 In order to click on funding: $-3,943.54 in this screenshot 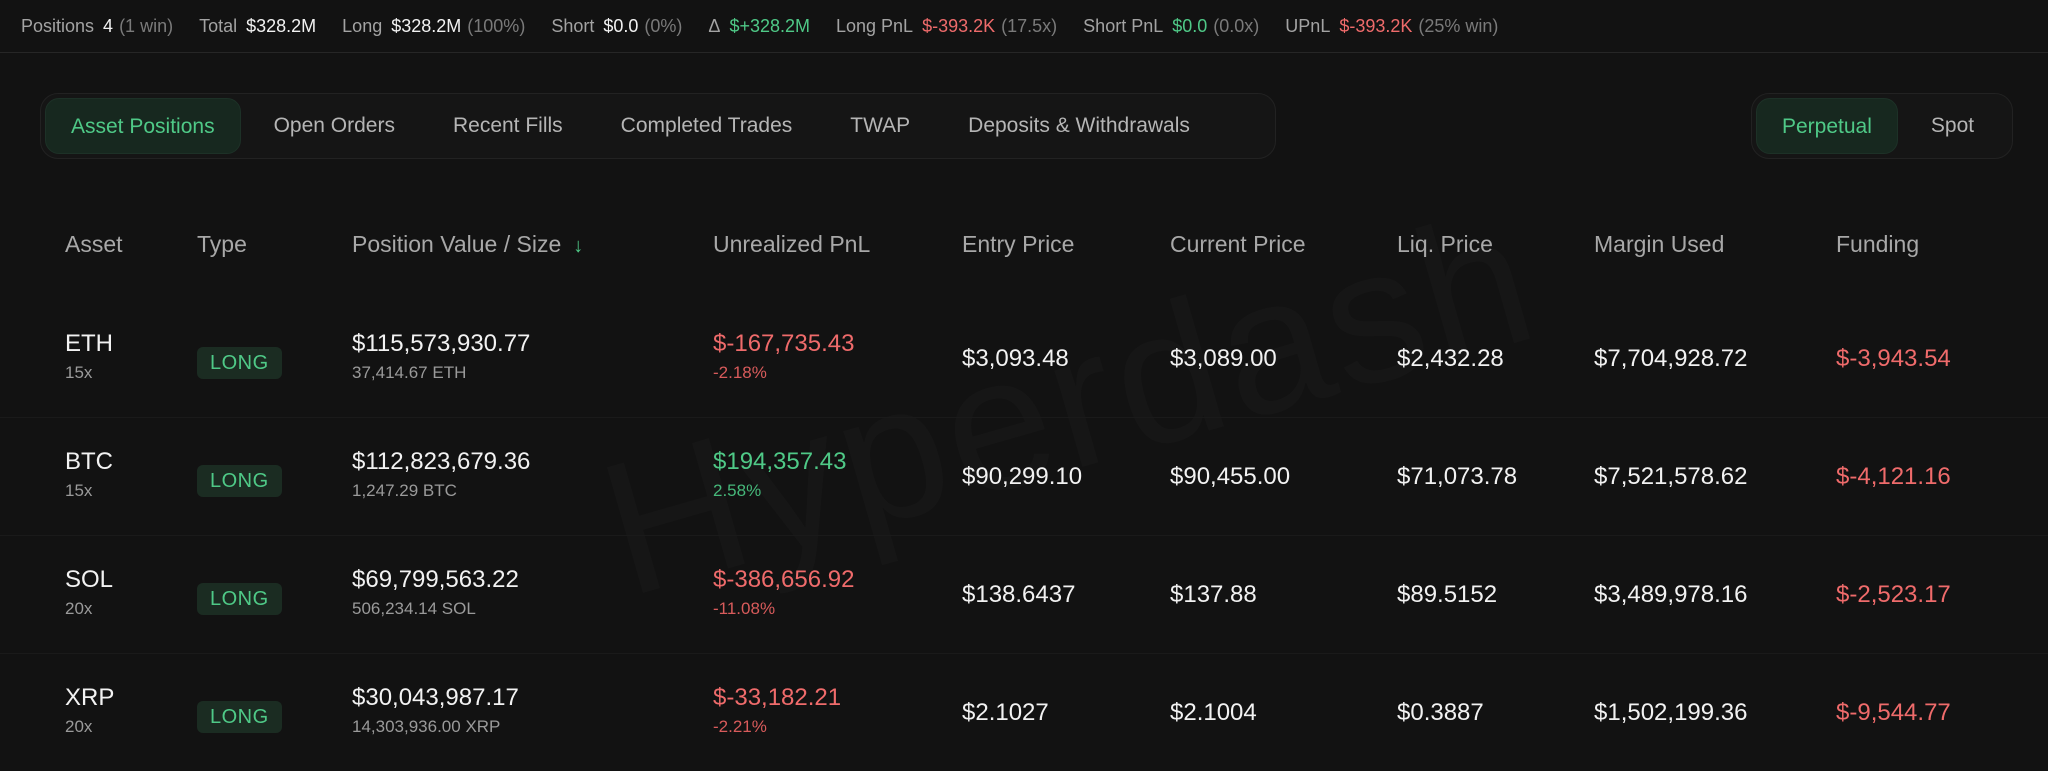, I will do `click(1893, 358)`.